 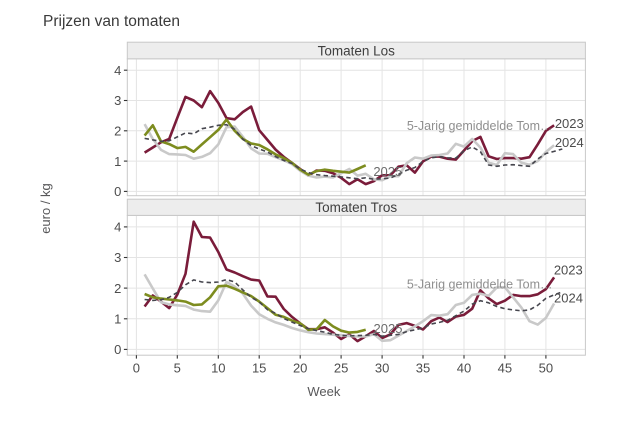 What do you see at coordinates (111, 21) in the screenshot?
I see `svg-text: Prijzen van tomaten` at bounding box center [111, 21].